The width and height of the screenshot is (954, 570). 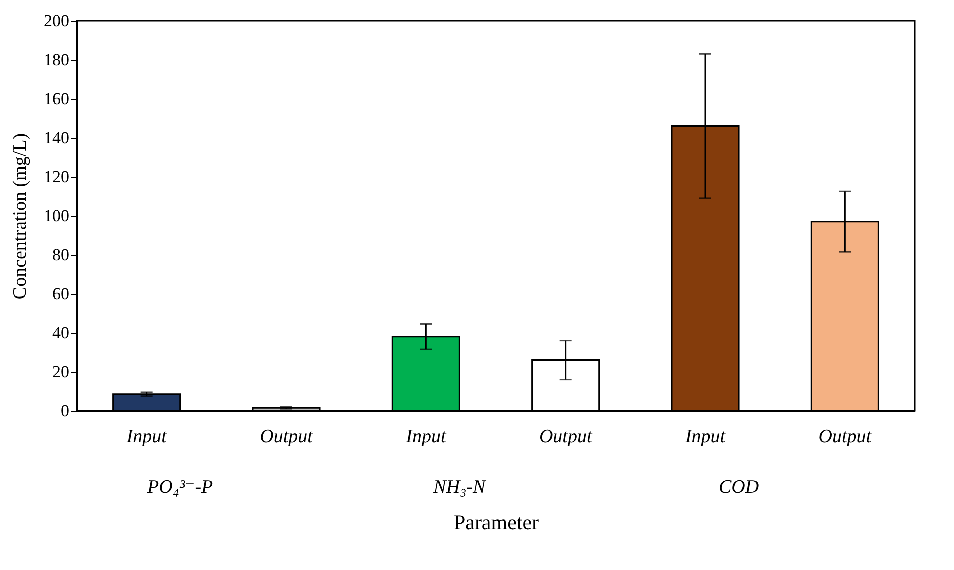 What do you see at coordinates (61, 333) in the screenshot?
I see `y-tick-label: 40` at bounding box center [61, 333].